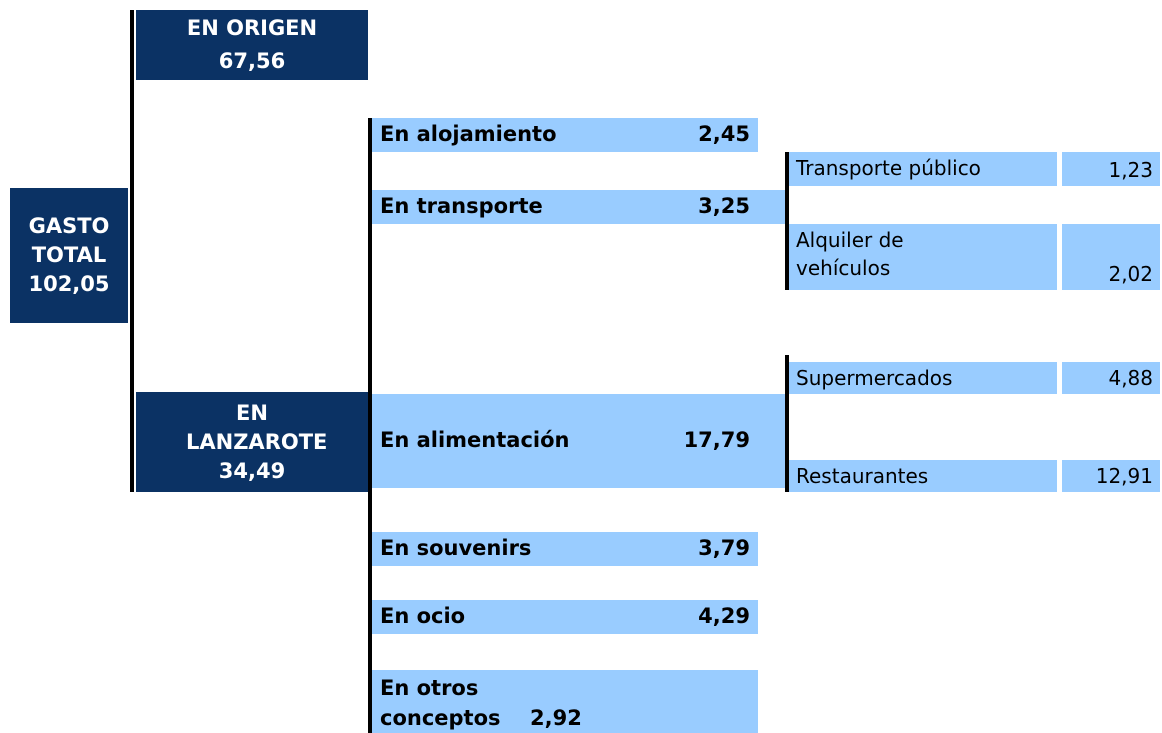 The image size is (1162, 733). Describe the element at coordinates (252, 45) in the screenshot. I see `origin-box: EN ORIGEN 67,56` at that location.